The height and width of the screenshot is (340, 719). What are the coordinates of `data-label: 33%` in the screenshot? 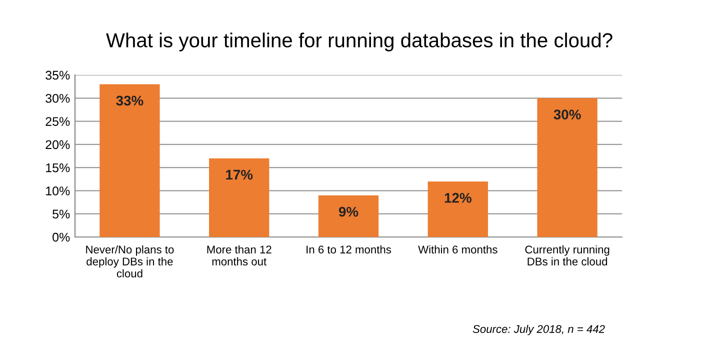 It's located at (130, 101).